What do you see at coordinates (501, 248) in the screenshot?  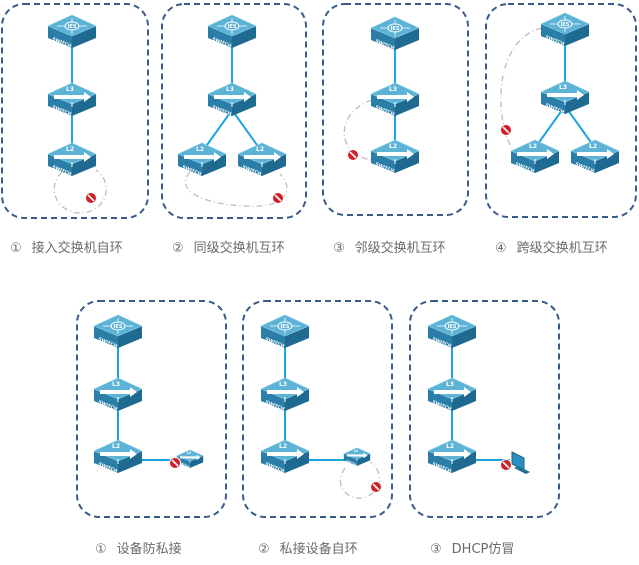 I see `caption-number: ④` at bounding box center [501, 248].